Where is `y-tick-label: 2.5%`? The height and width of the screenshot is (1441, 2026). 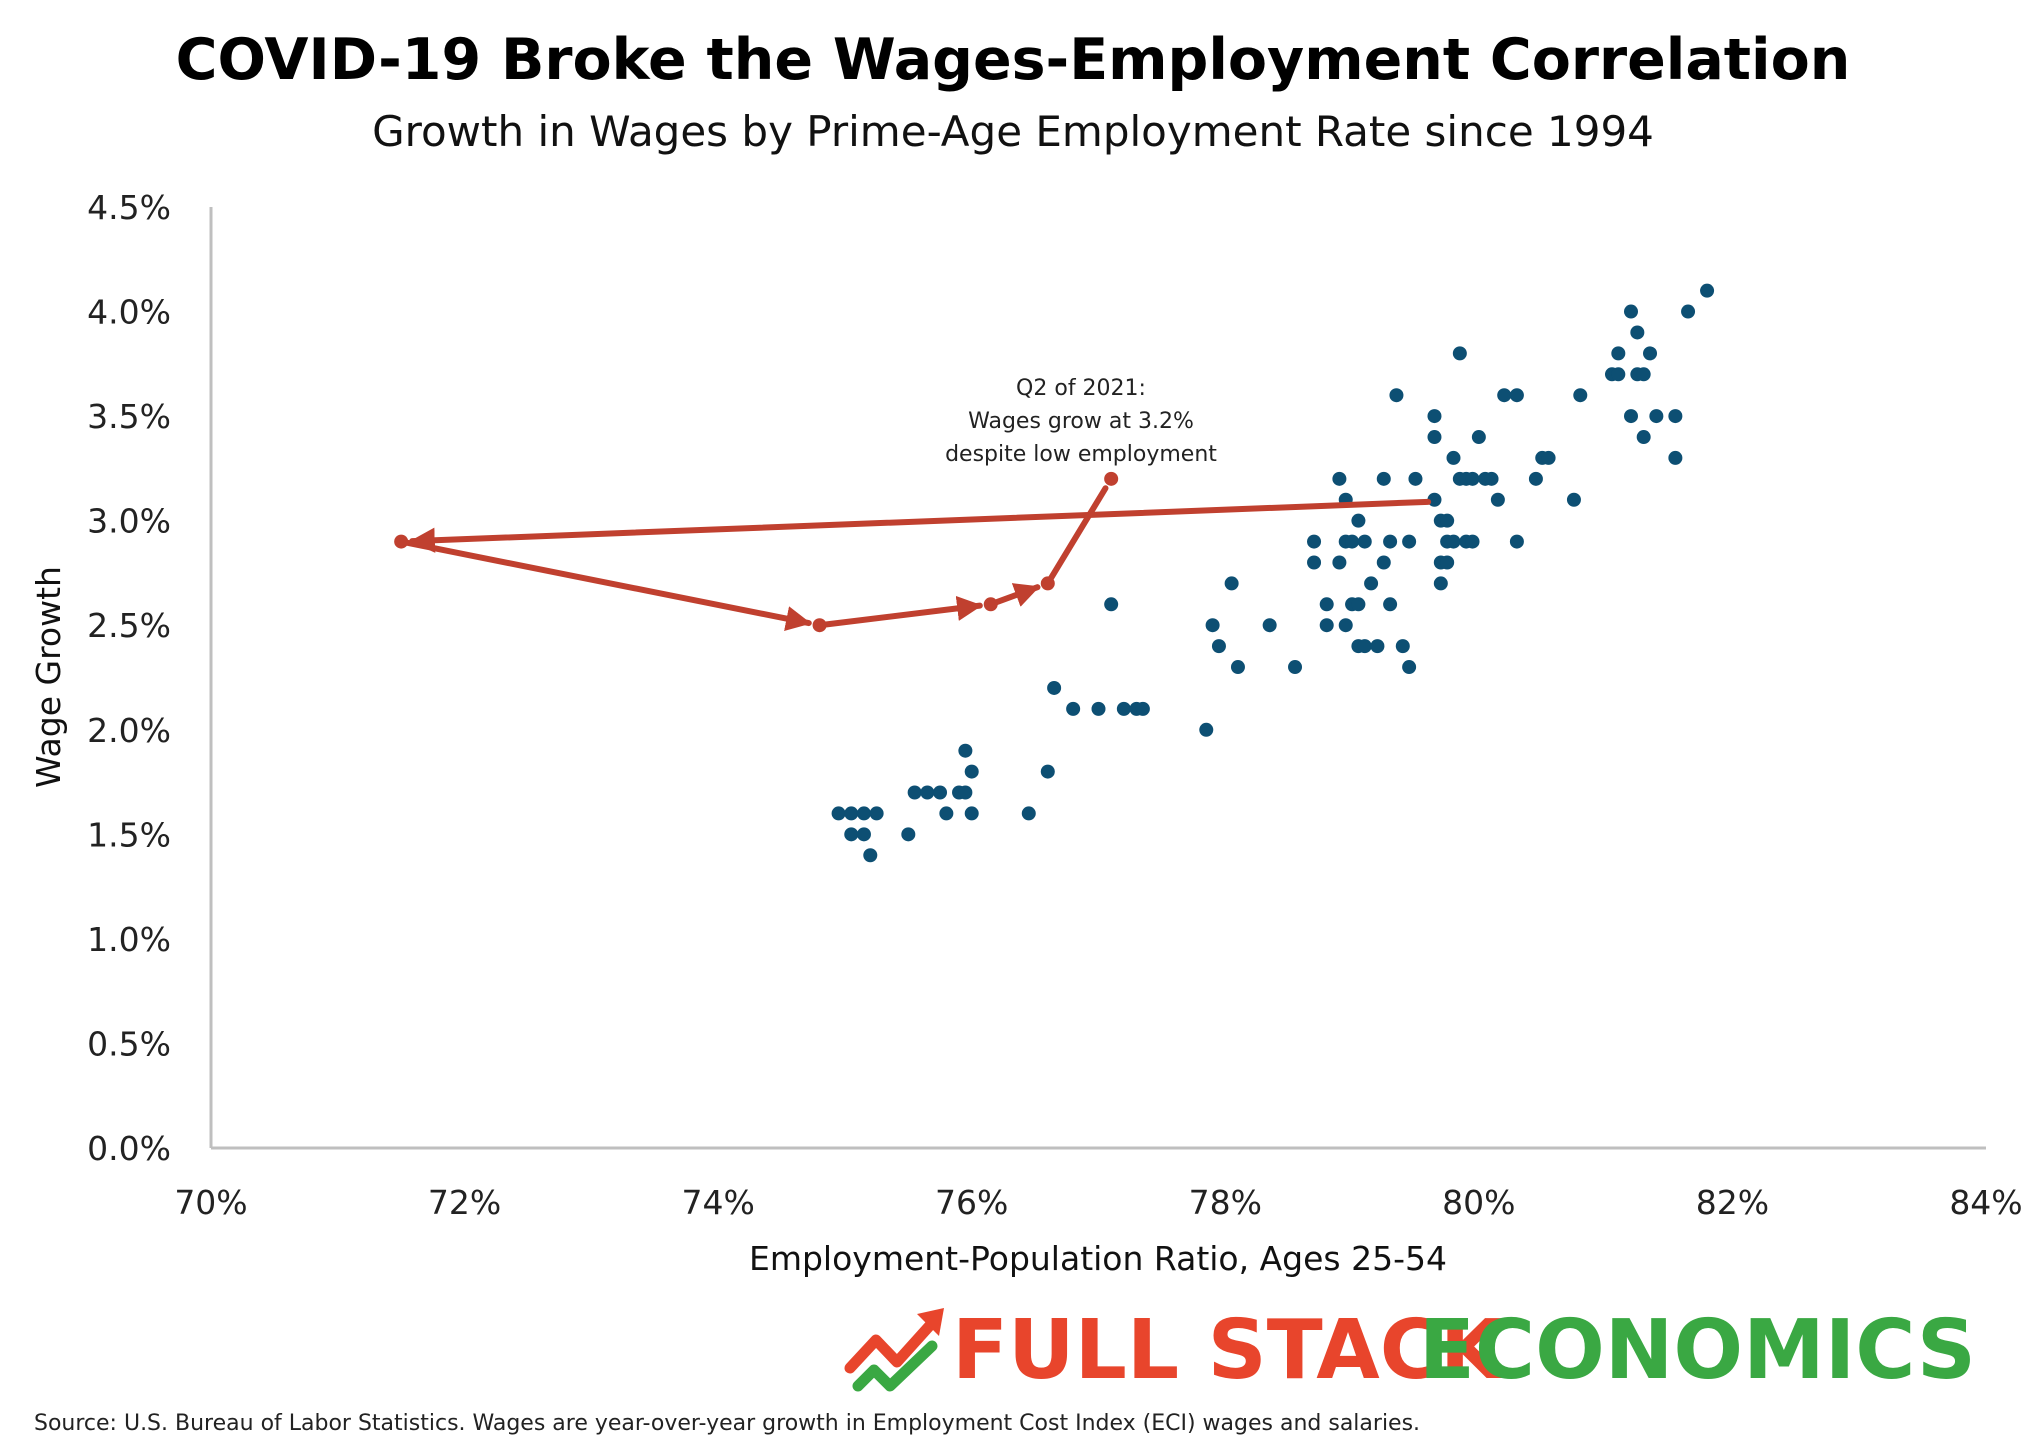
y-tick-label: 2.5% is located at coordinates (129, 625).